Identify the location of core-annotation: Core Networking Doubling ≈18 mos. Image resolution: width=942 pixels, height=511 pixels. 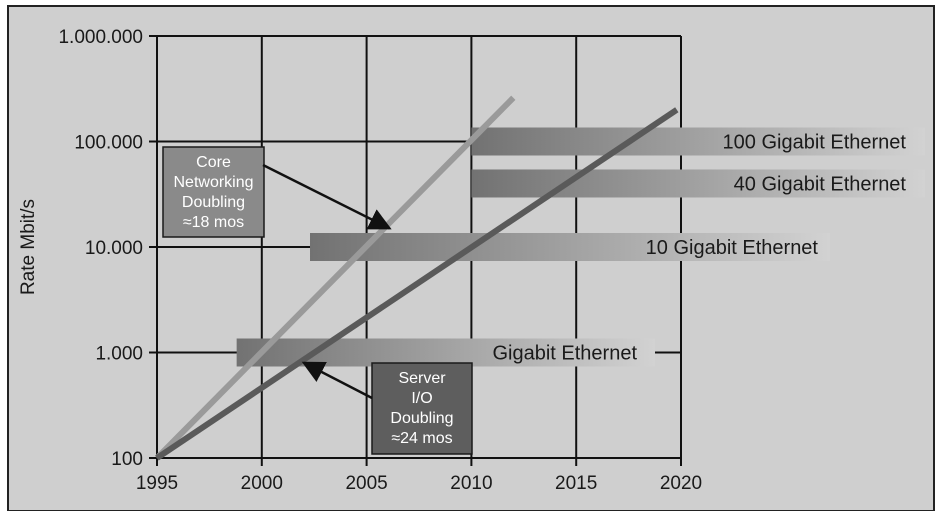
(277, 192).